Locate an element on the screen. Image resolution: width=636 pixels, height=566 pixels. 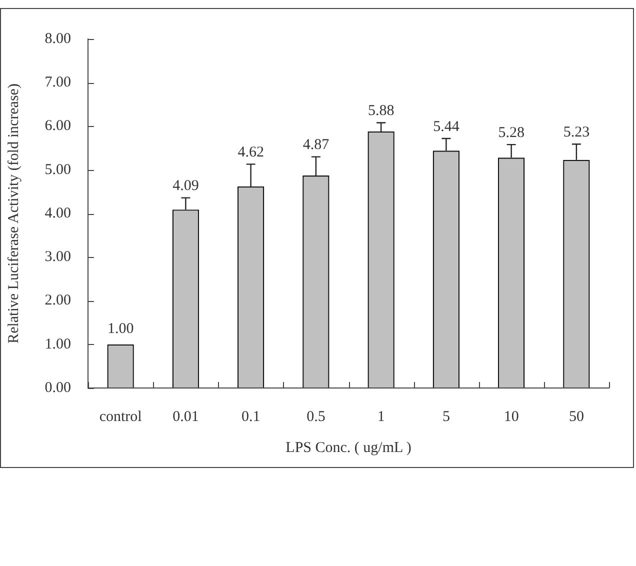
y-tick-label: 1.00 is located at coordinates (57, 344).